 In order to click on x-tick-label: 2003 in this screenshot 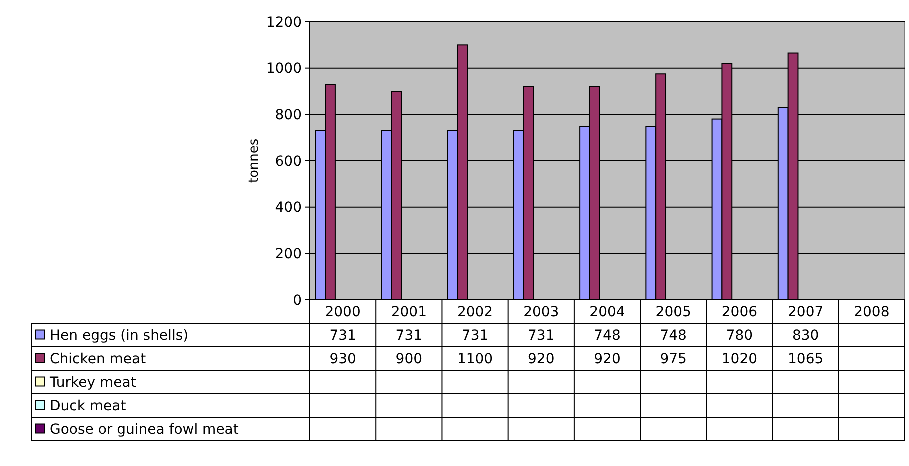, I will do `click(542, 312)`.